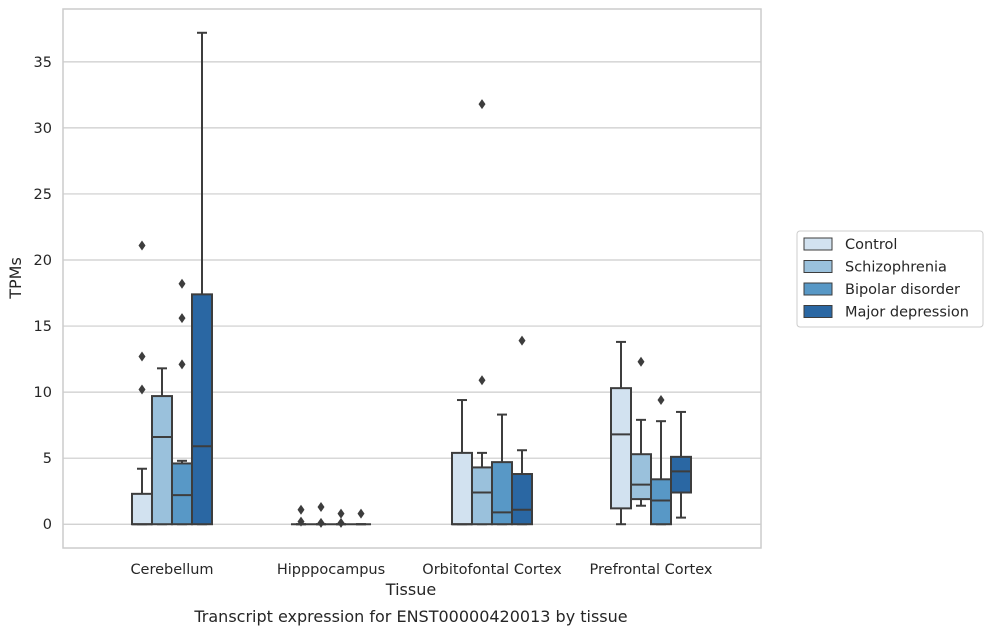 The width and height of the screenshot is (993, 634). I want to click on legend-label: Control, so click(871, 245).